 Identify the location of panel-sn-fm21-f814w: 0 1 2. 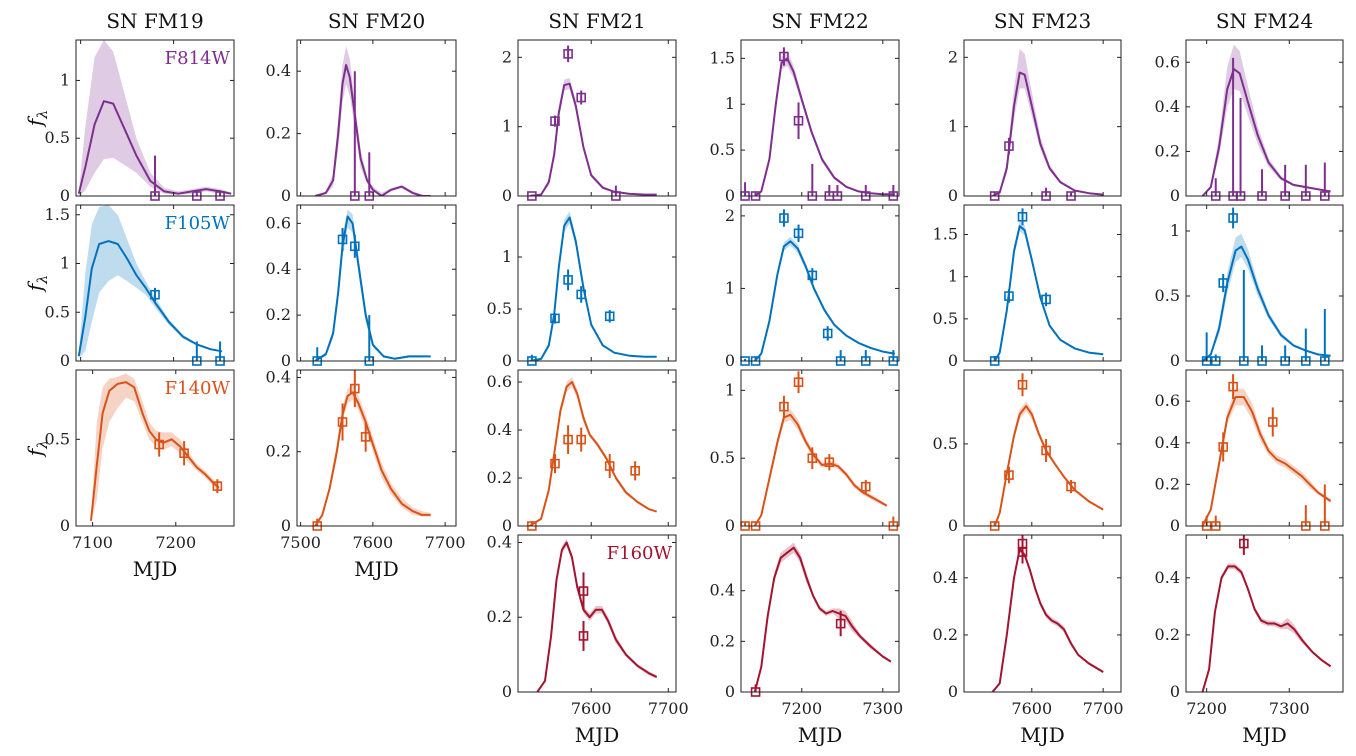
(589, 122).